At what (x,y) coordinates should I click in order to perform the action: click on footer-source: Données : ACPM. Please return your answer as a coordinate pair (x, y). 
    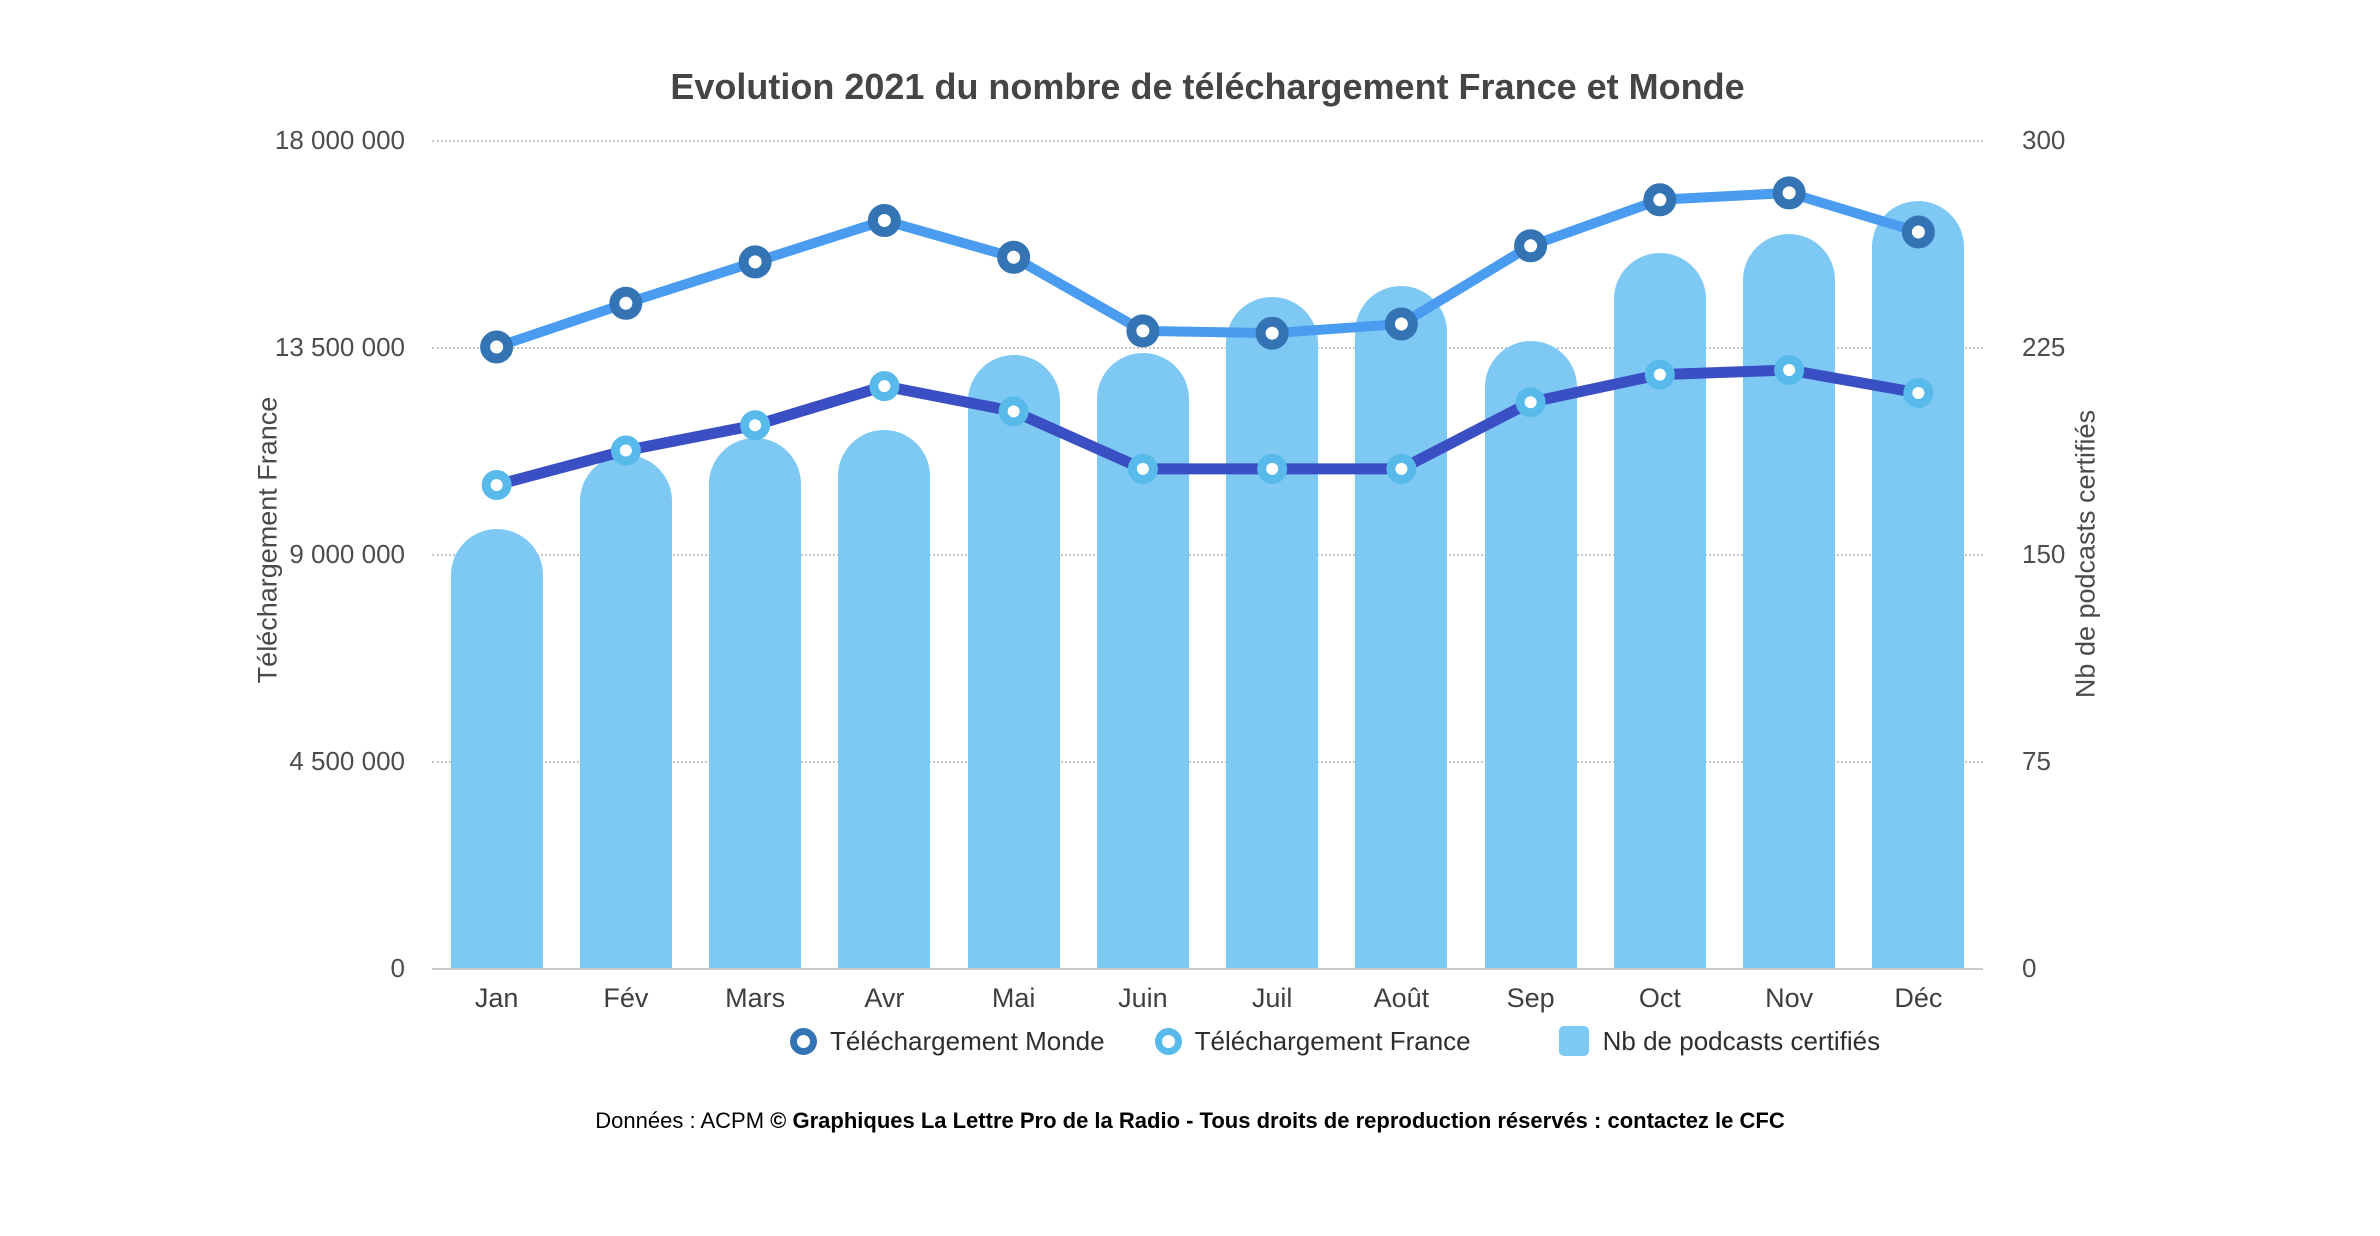
    Looking at the image, I should click on (680, 1120).